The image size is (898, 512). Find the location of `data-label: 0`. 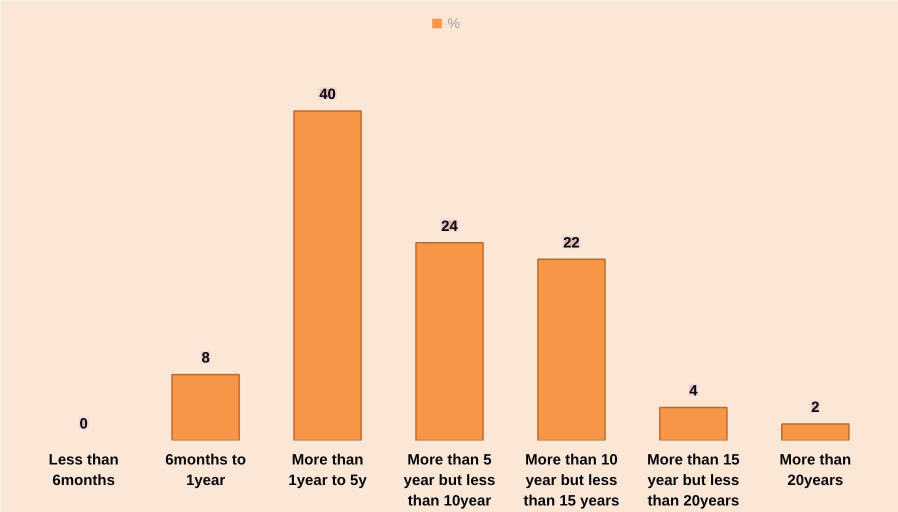

data-label: 0 is located at coordinates (83, 424).